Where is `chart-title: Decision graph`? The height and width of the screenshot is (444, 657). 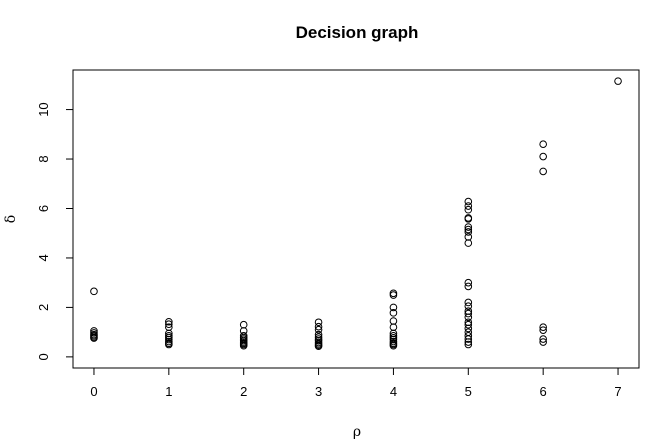
chart-title: Decision graph is located at coordinates (357, 32).